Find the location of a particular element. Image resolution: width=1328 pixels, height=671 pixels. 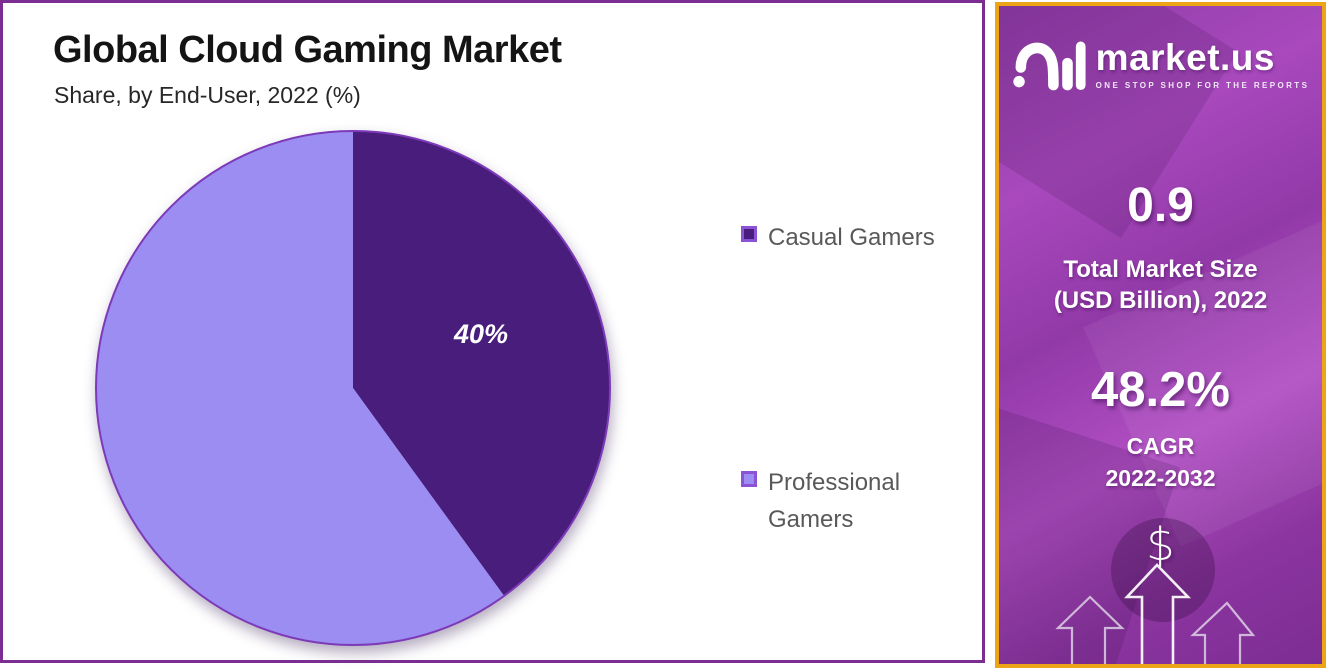

legend-item-professional-gamers: Professional Gamers is located at coordinates (857, 501).